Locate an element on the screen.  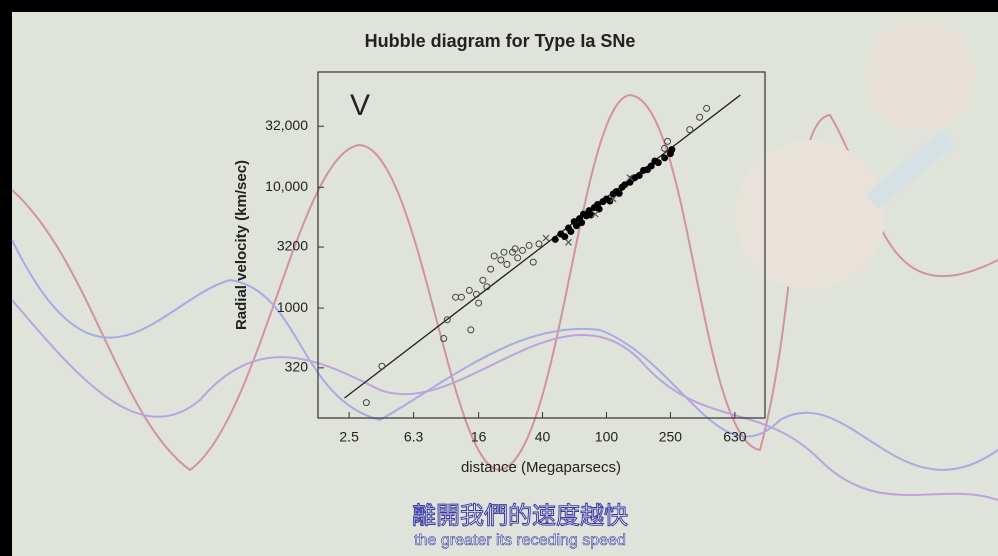
x-tick-label: 16 is located at coordinates (479, 437).